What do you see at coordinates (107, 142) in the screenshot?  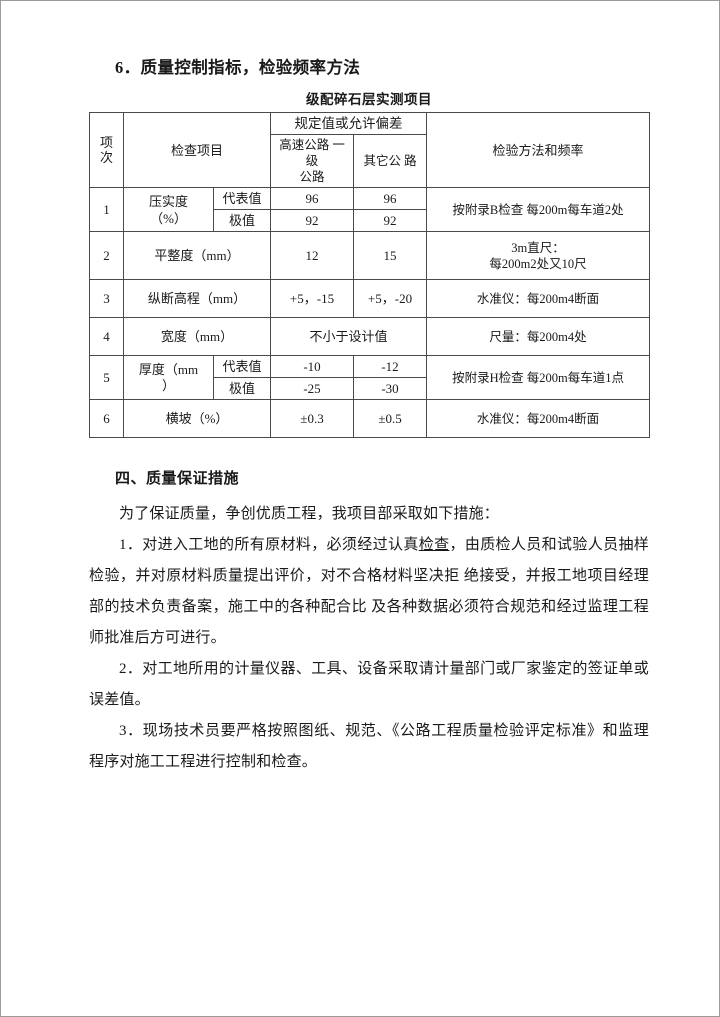 I see `header-col-no-ch1: 项` at bounding box center [107, 142].